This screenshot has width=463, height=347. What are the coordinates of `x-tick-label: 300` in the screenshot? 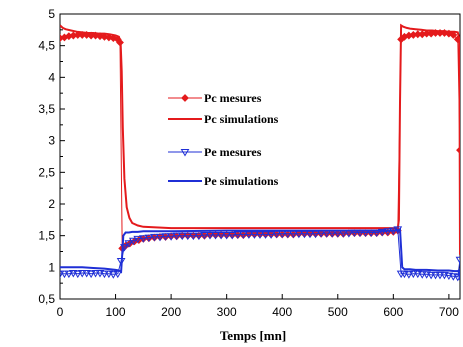 It's located at (227, 312).